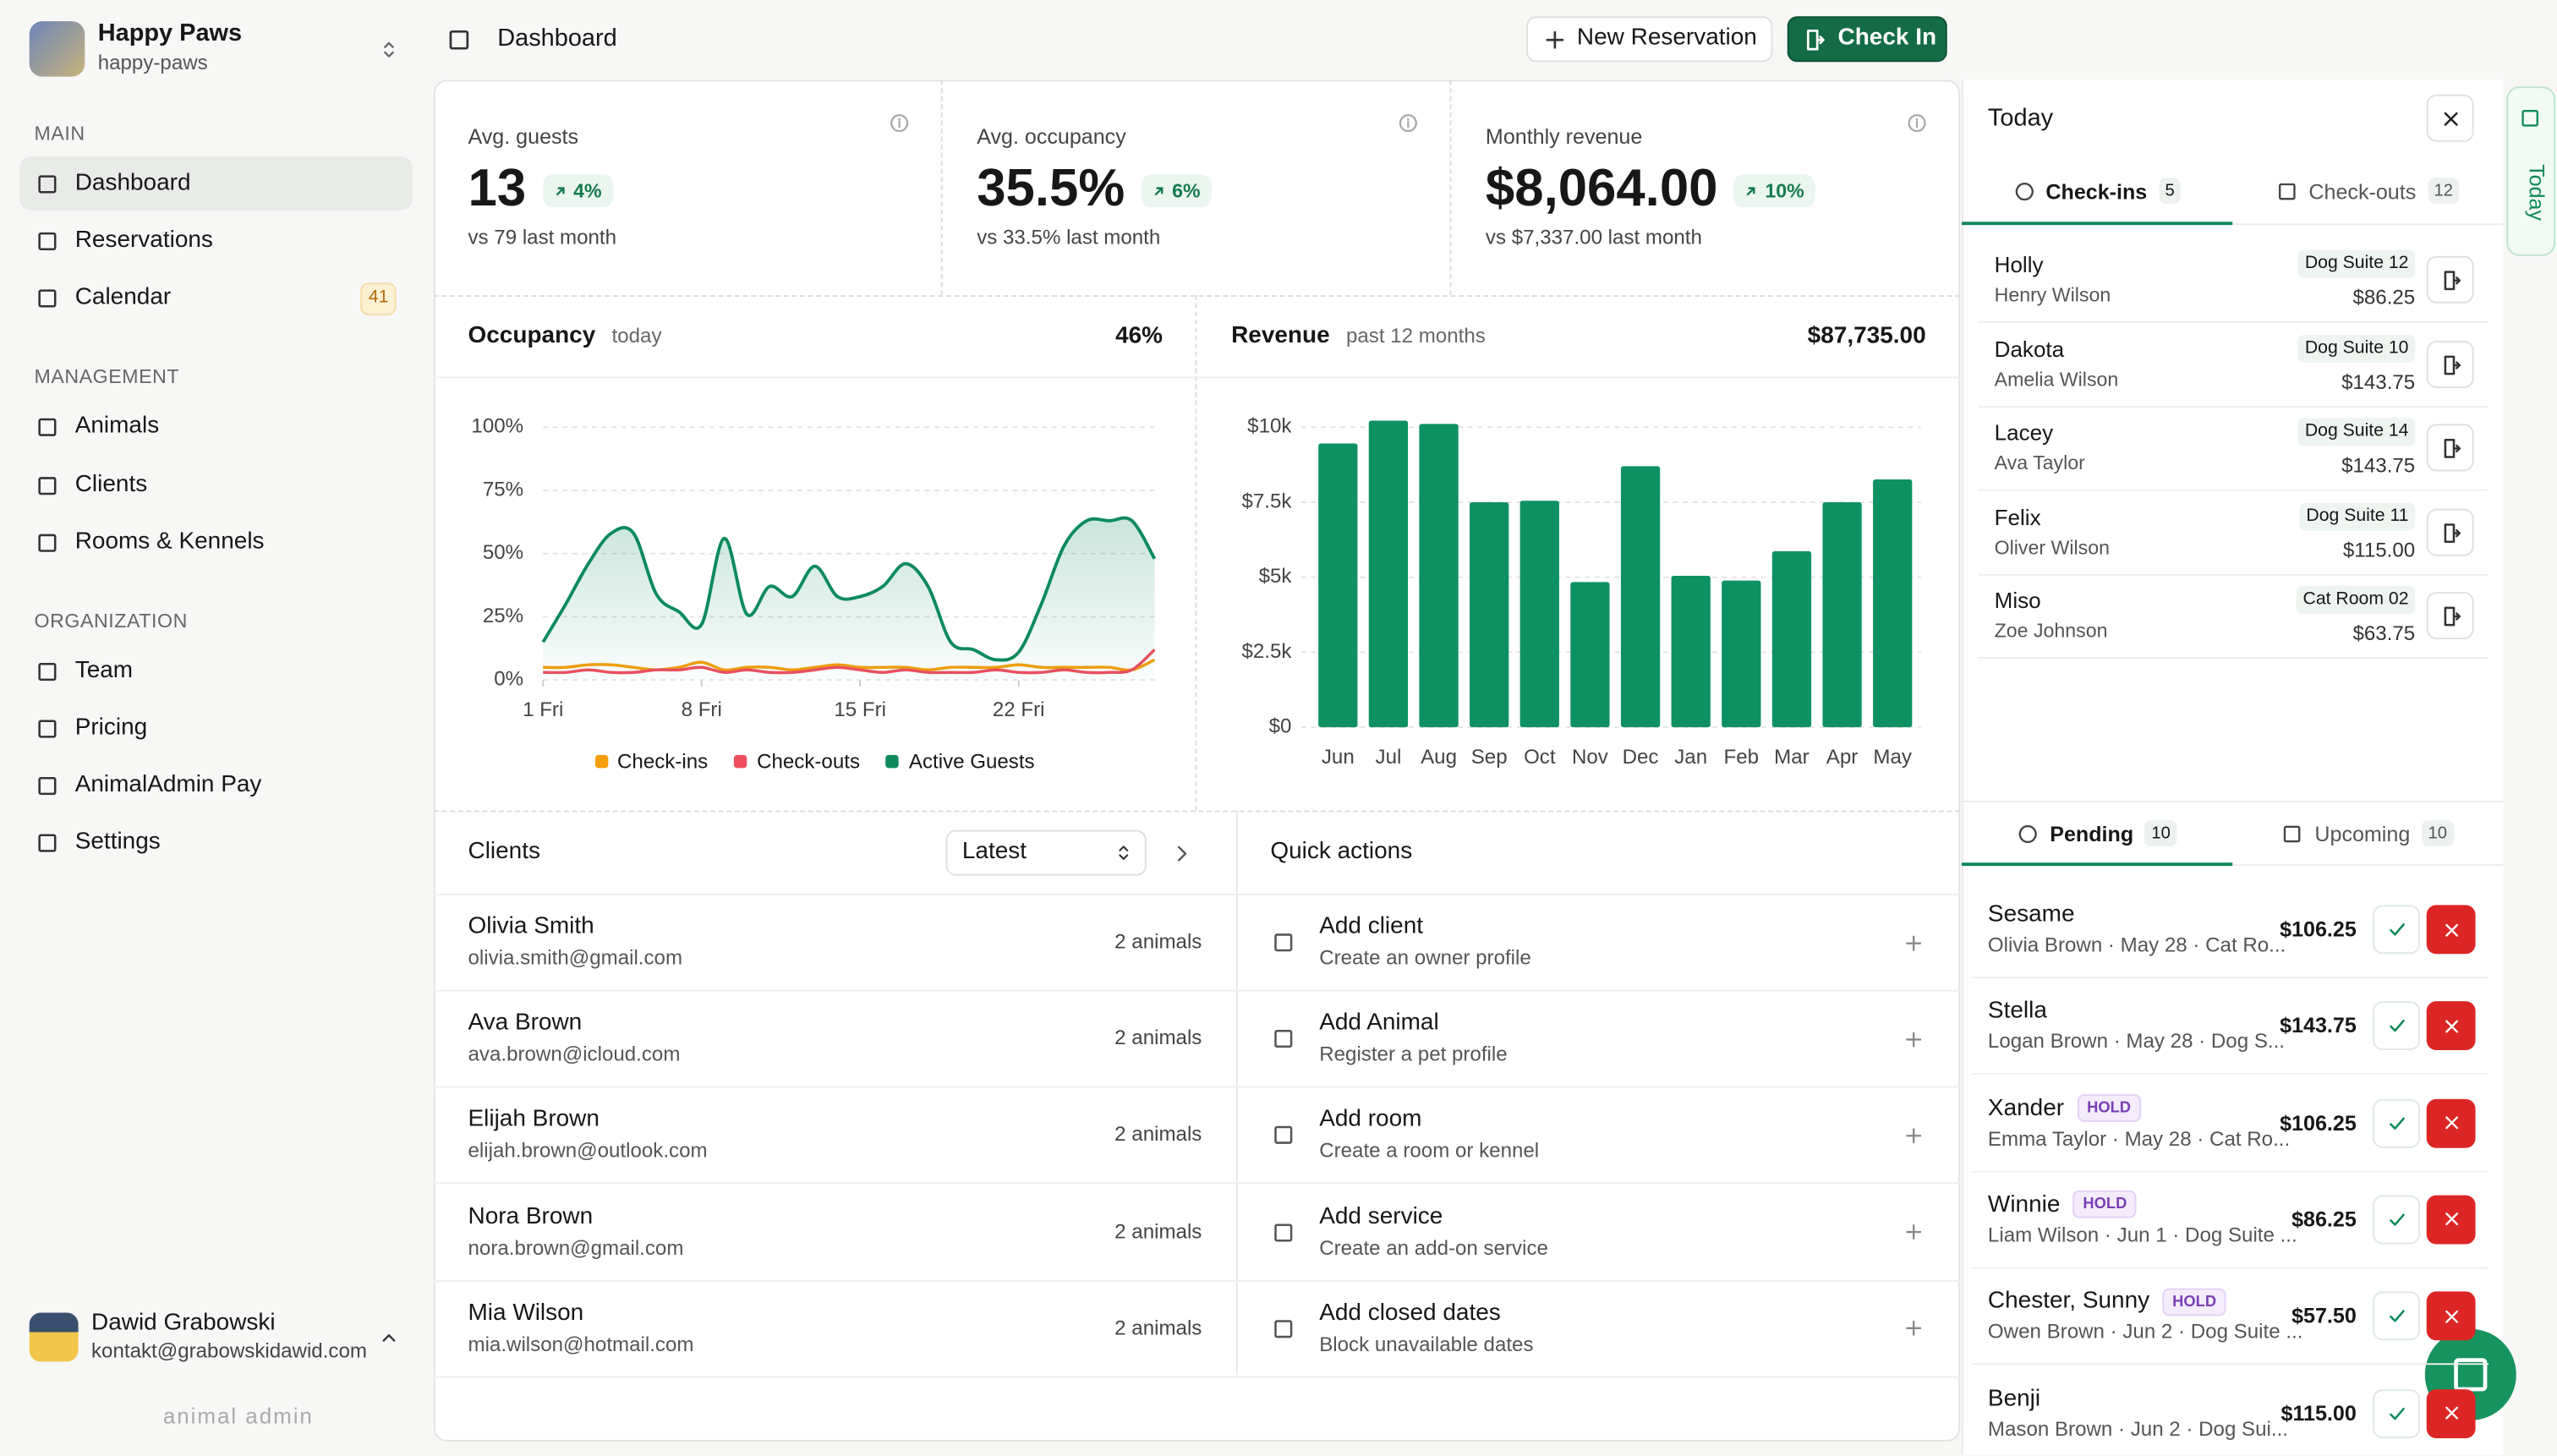 The height and width of the screenshot is (1456, 2557). I want to click on x-tick-label: 22 Fri, so click(1019, 709).